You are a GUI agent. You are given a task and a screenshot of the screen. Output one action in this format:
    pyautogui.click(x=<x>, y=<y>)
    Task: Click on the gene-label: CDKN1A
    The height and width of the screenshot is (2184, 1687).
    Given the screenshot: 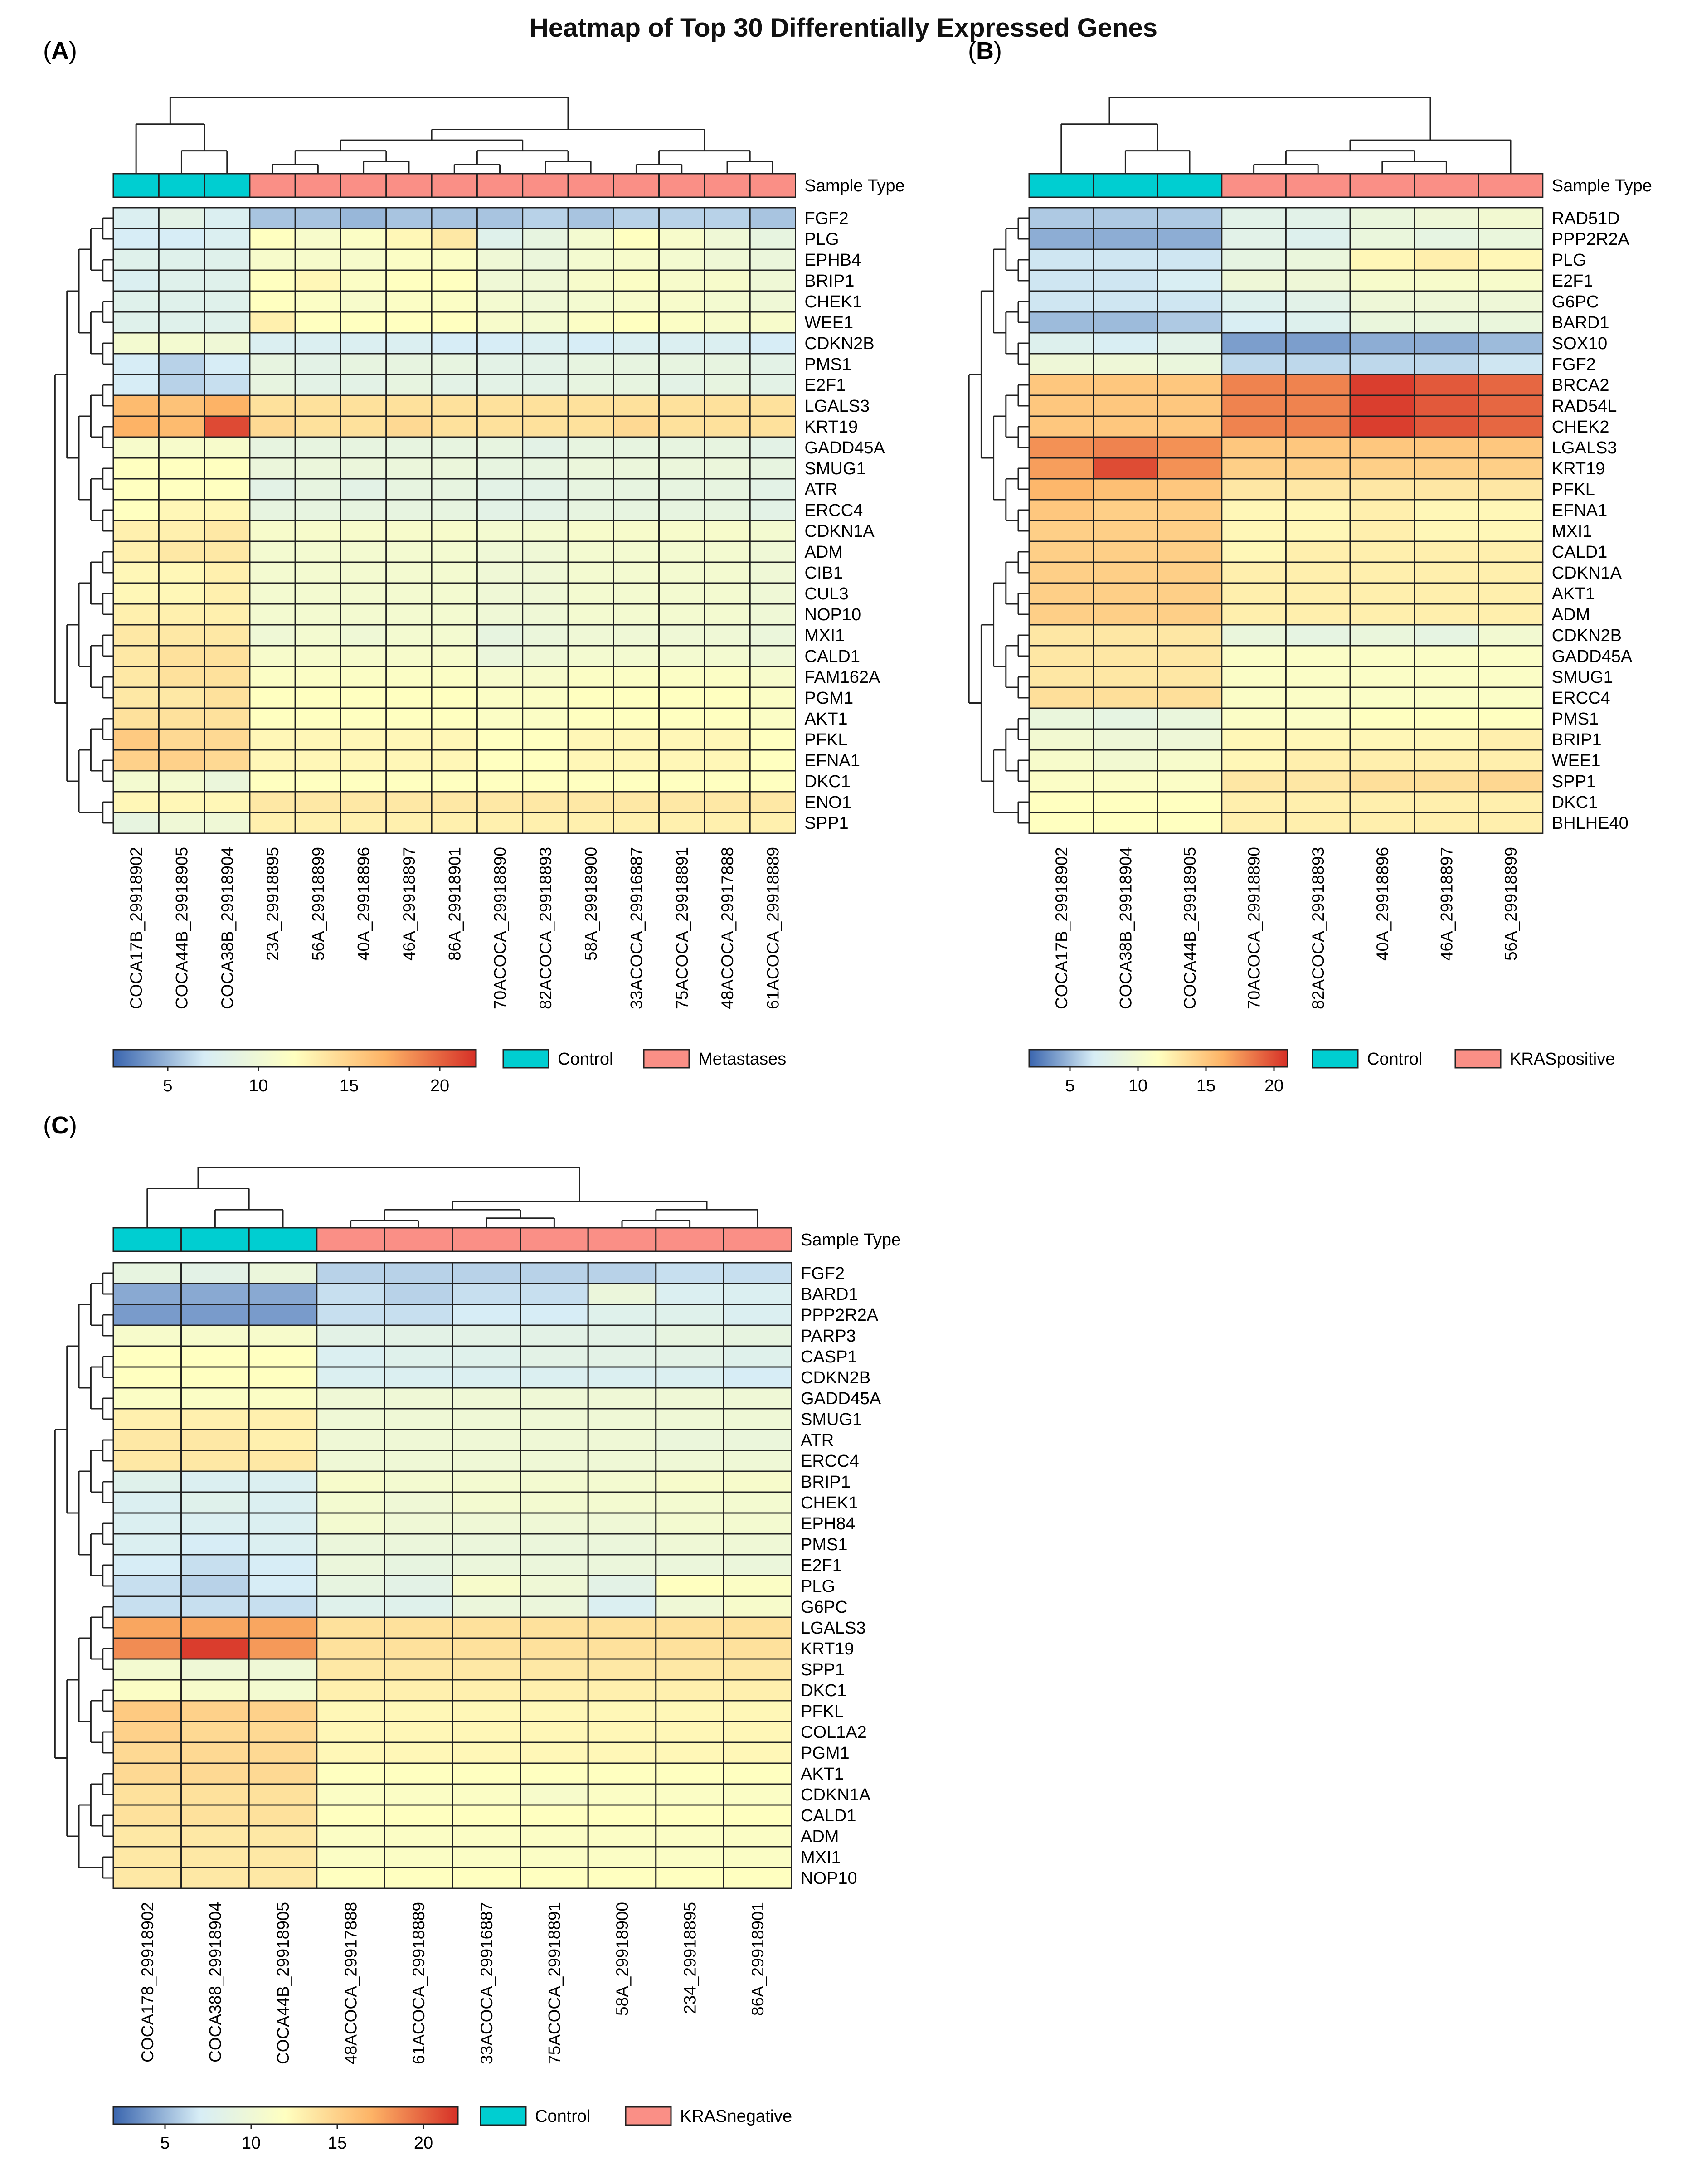 What is the action you would take?
    pyautogui.click(x=840, y=531)
    